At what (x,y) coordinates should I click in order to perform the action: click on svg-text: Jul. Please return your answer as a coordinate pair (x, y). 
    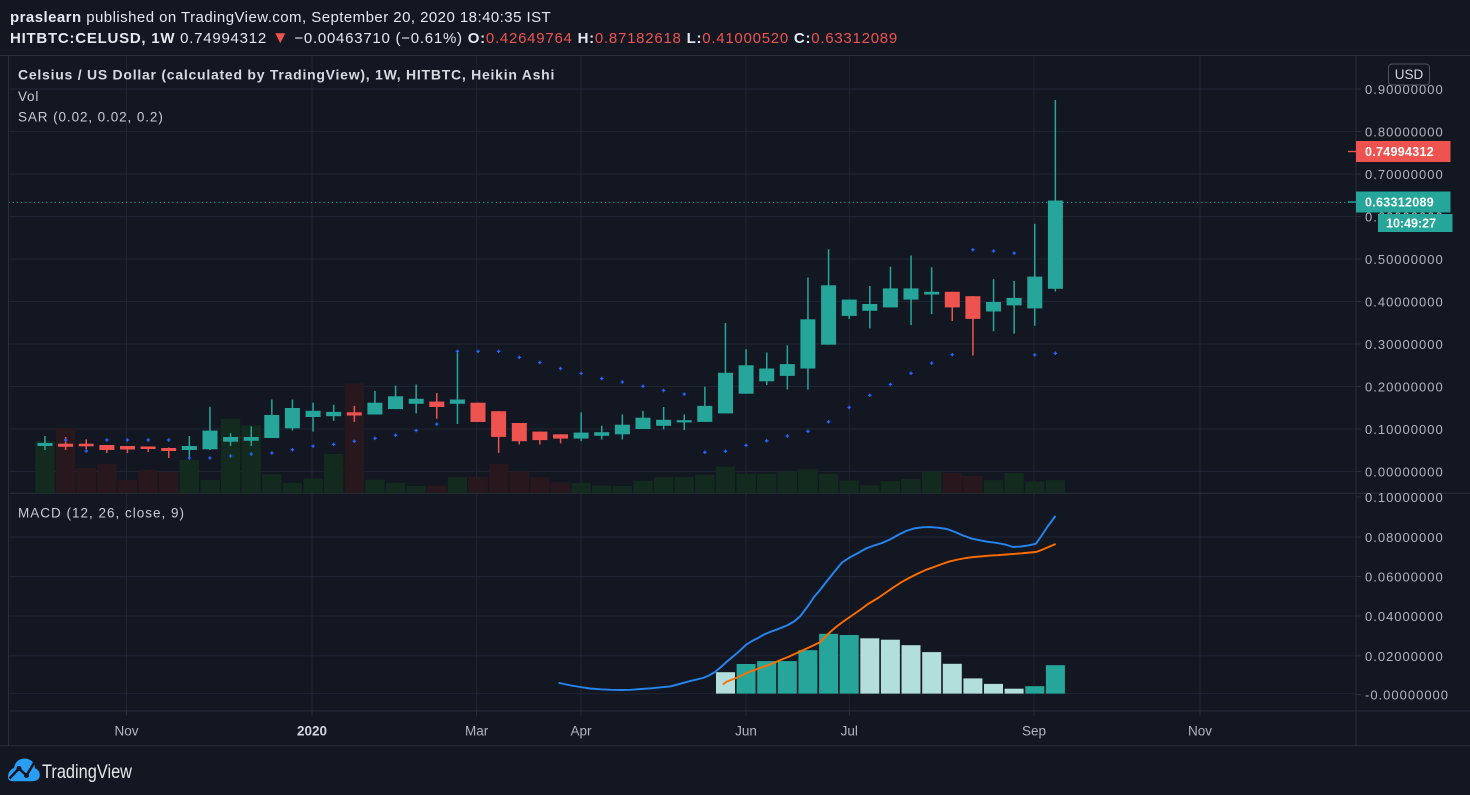
    Looking at the image, I should click on (849, 731).